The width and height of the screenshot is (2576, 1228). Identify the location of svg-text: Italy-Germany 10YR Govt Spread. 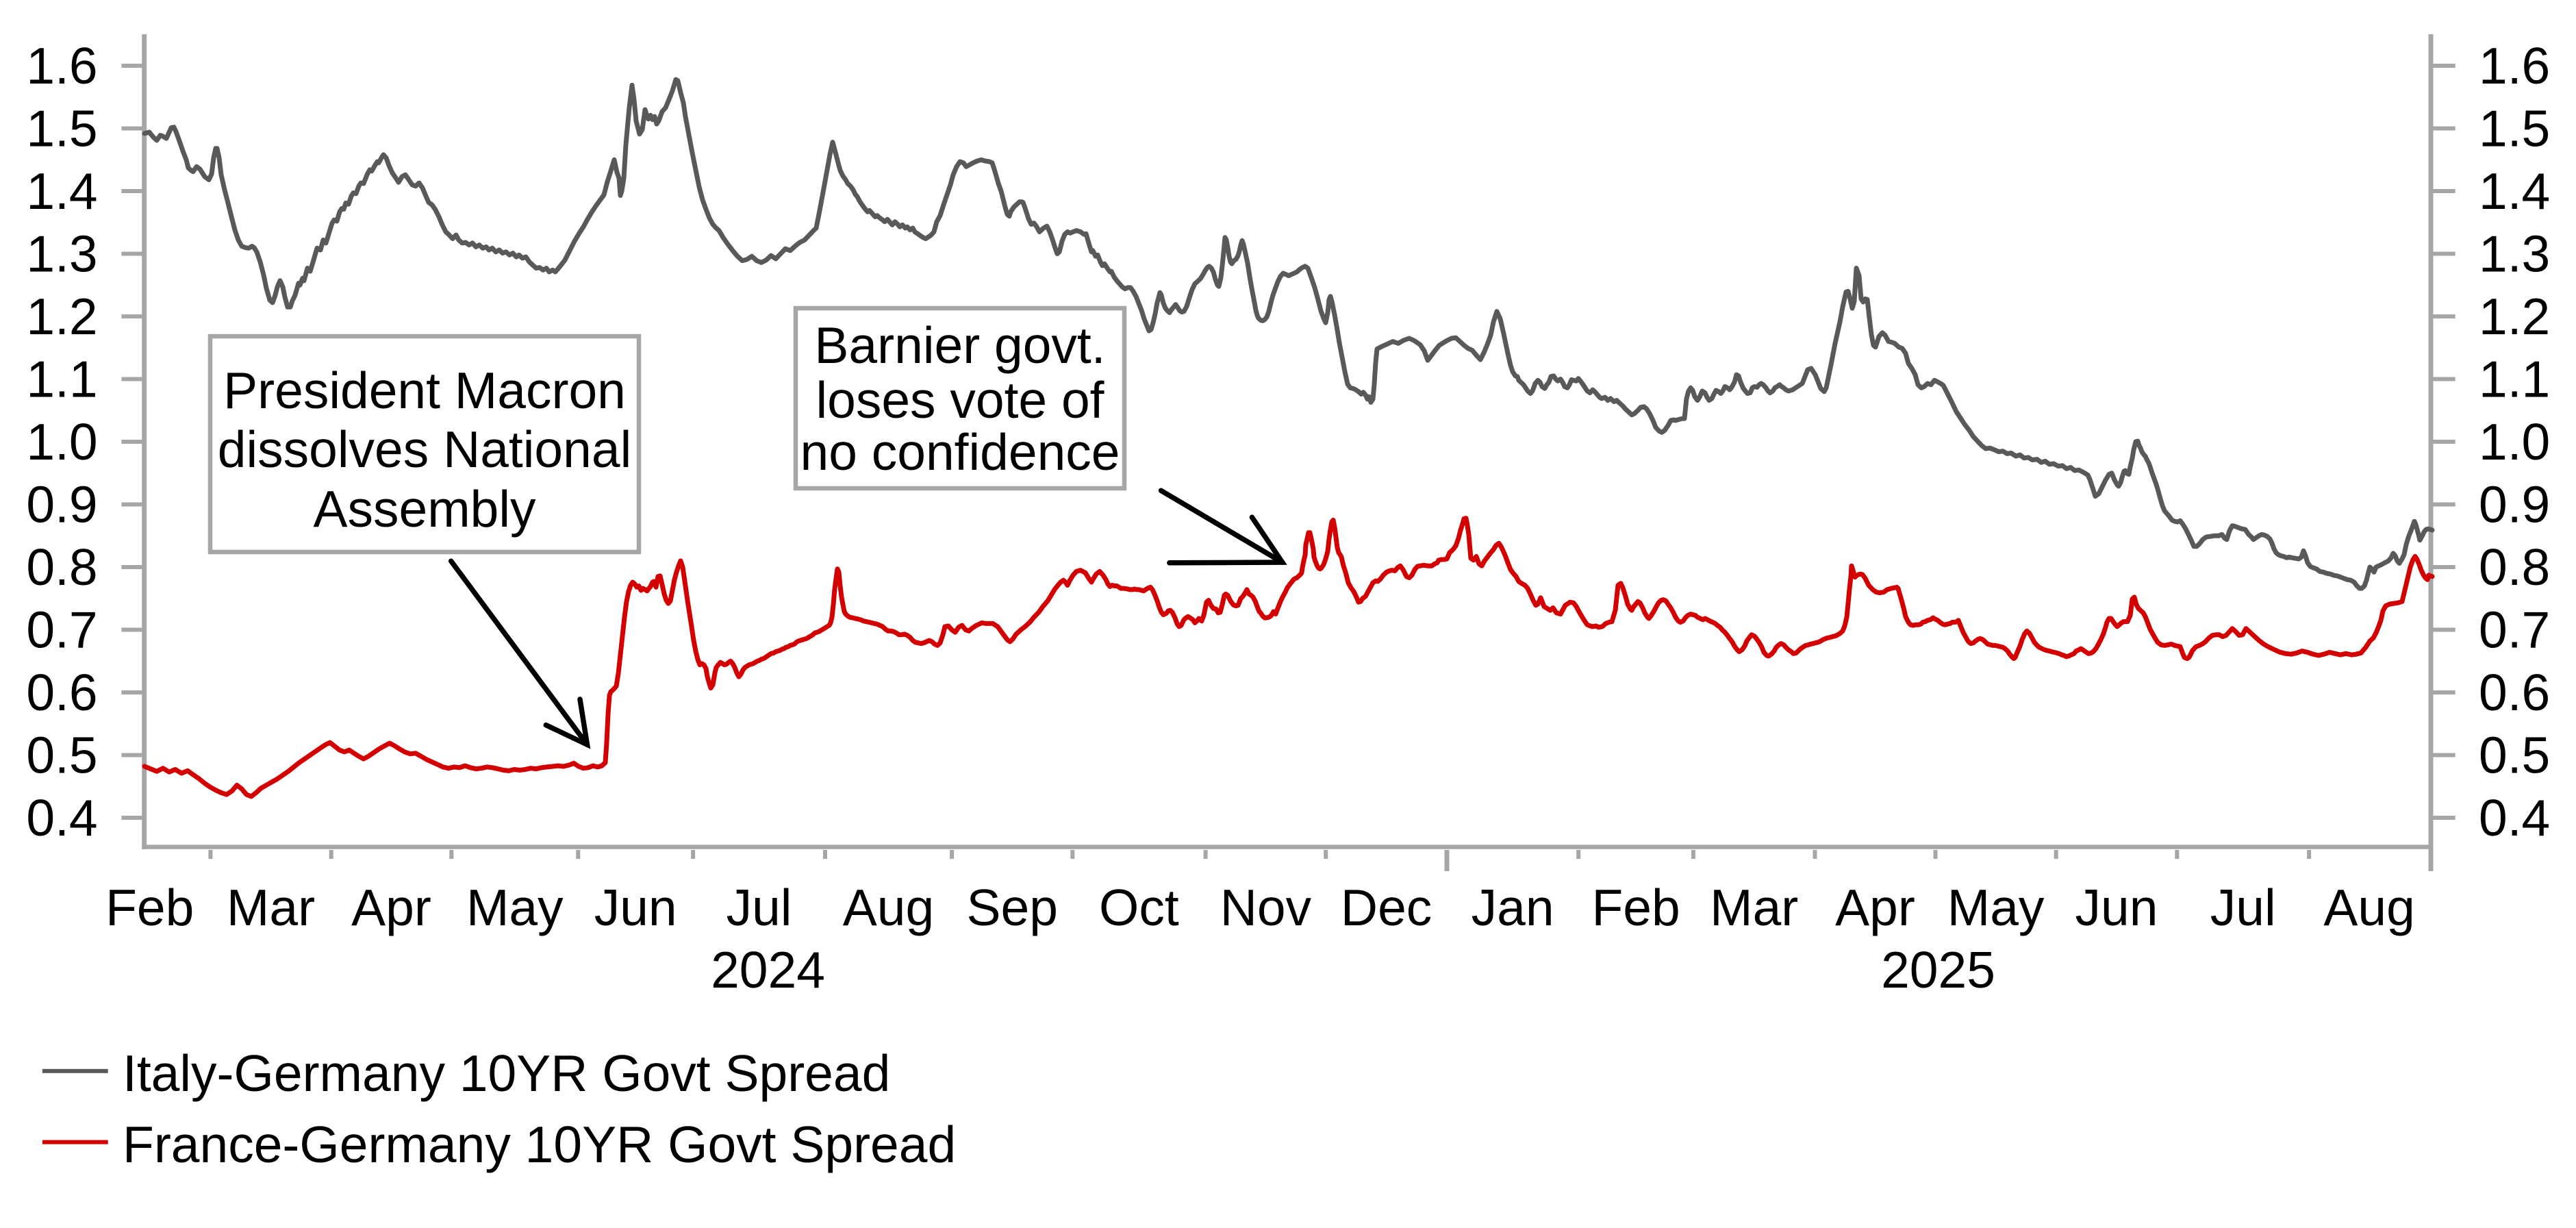
(506, 1073).